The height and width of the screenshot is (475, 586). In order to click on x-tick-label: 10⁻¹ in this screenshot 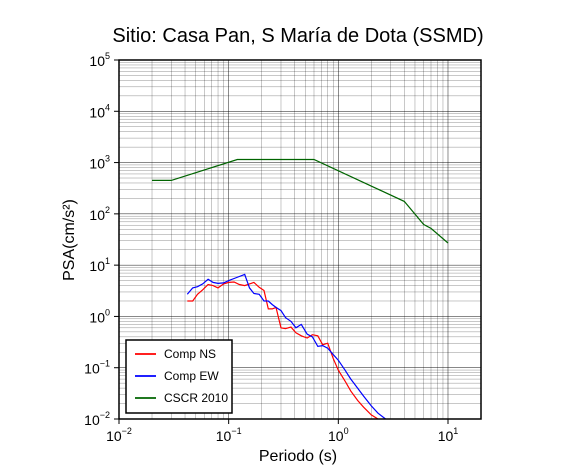, I will do `click(229, 435)`.